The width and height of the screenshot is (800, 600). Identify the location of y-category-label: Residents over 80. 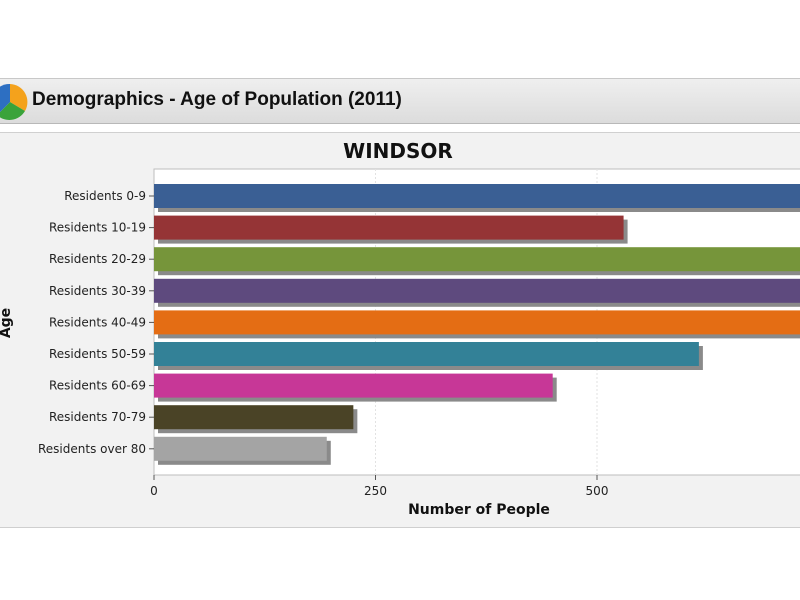
(92, 449).